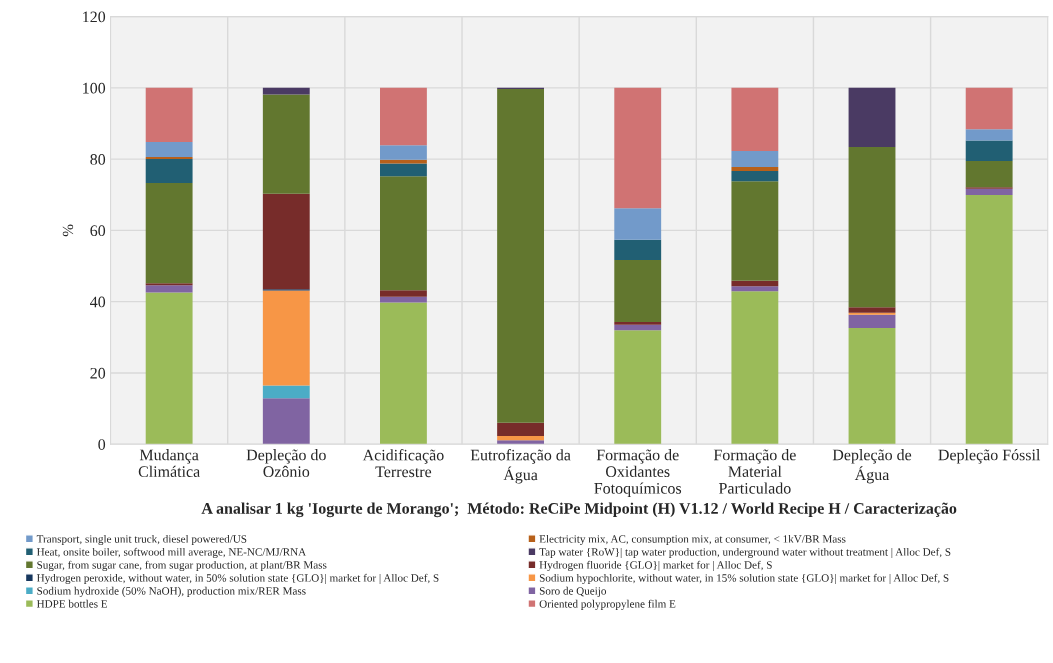  What do you see at coordinates (520, 466) in the screenshot?
I see `x-tick-label: Eutrofização da Água` at bounding box center [520, 466].